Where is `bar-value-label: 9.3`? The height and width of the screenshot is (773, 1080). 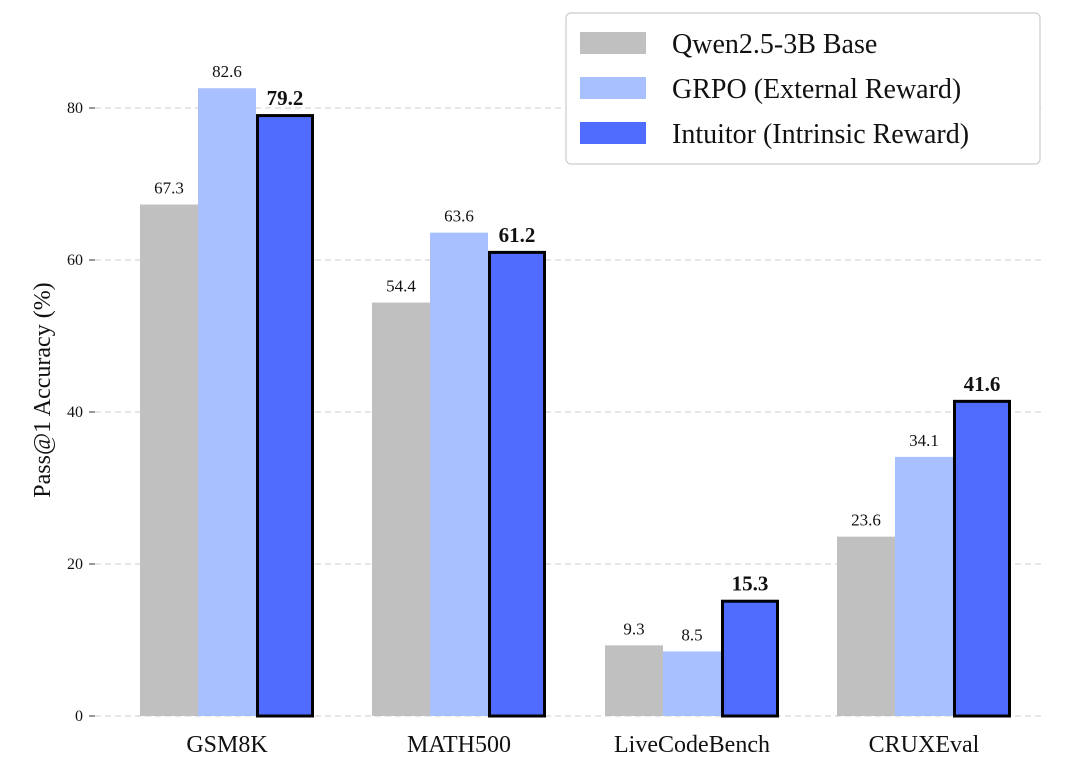 bar-value-label: 9.3 is located at coordinates (633, 628).